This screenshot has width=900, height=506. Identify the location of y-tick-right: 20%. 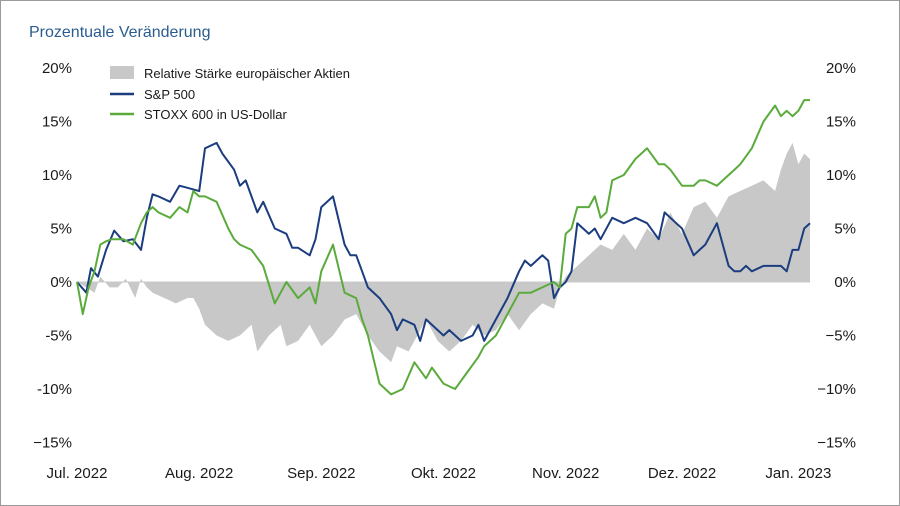
(841, 68).